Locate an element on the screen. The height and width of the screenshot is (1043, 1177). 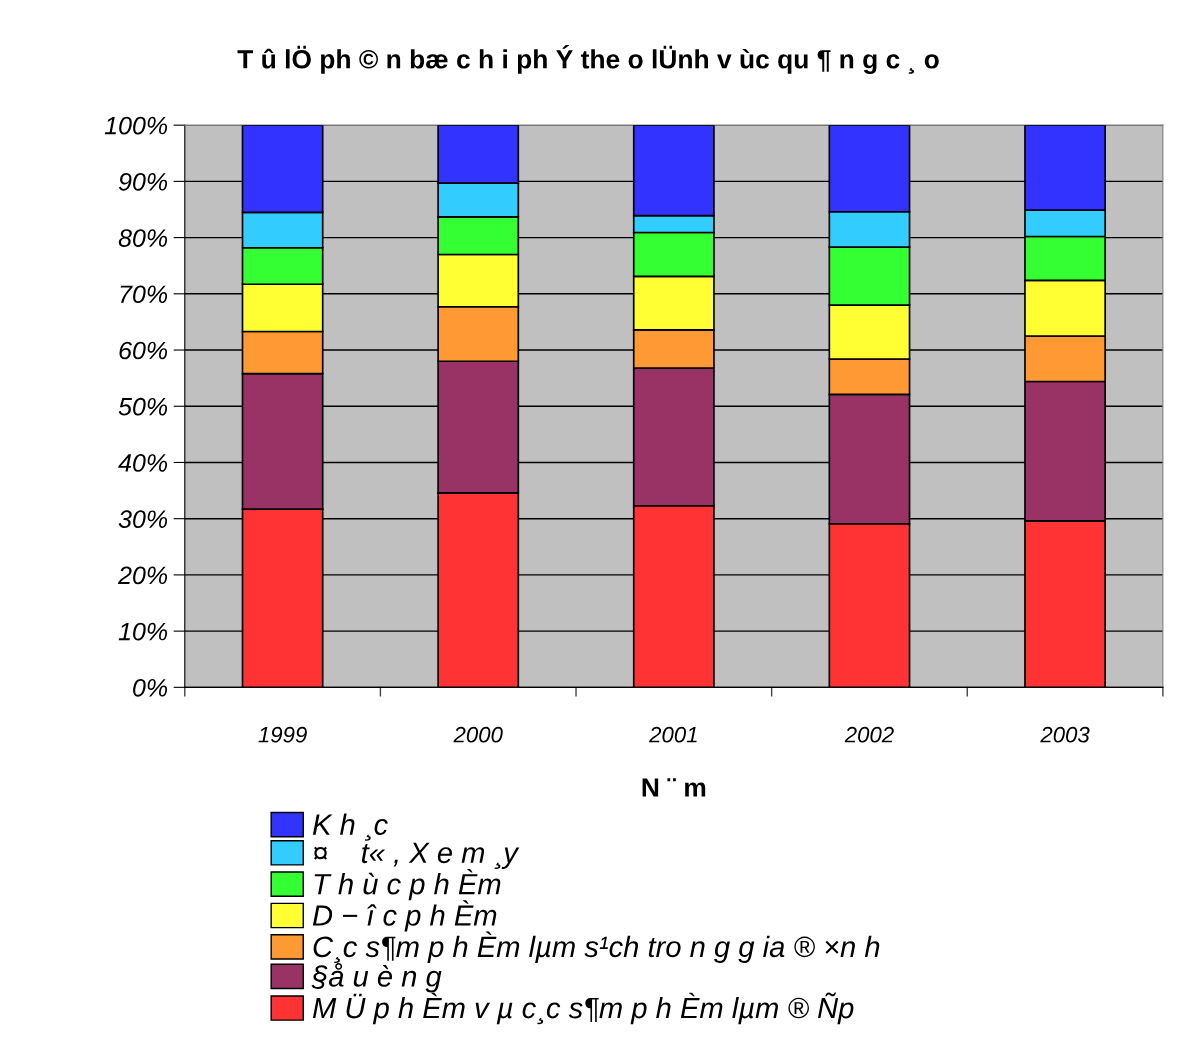
y-tick-label: 100% is located at coordinates (136, 125).